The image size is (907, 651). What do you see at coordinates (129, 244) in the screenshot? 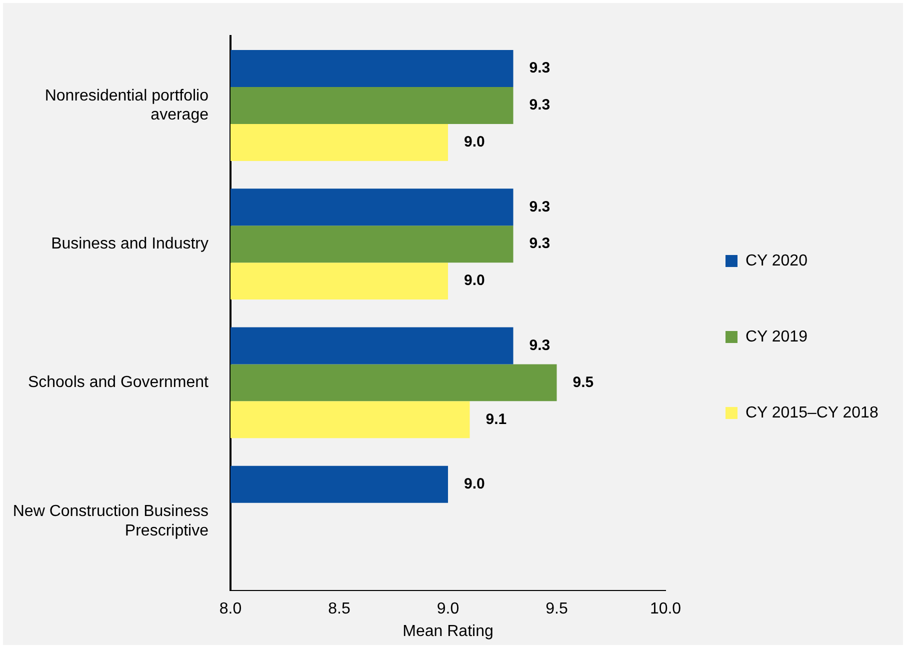
I see `y-tick-label: Business and Industry` at bounding box center [129, 244].